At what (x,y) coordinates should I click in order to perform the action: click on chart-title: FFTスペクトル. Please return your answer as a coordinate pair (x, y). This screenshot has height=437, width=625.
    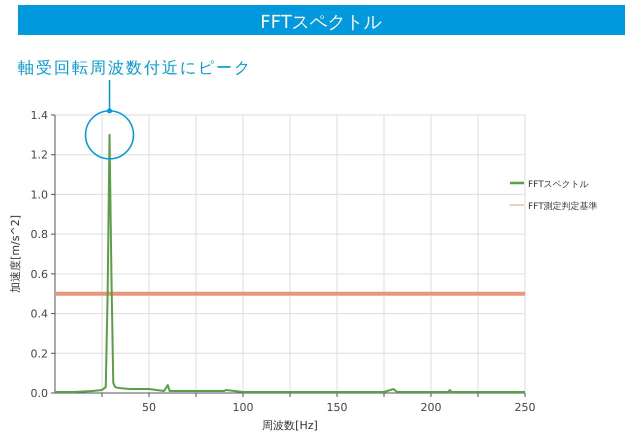
    Looking at the image, I should click on (321, 22).